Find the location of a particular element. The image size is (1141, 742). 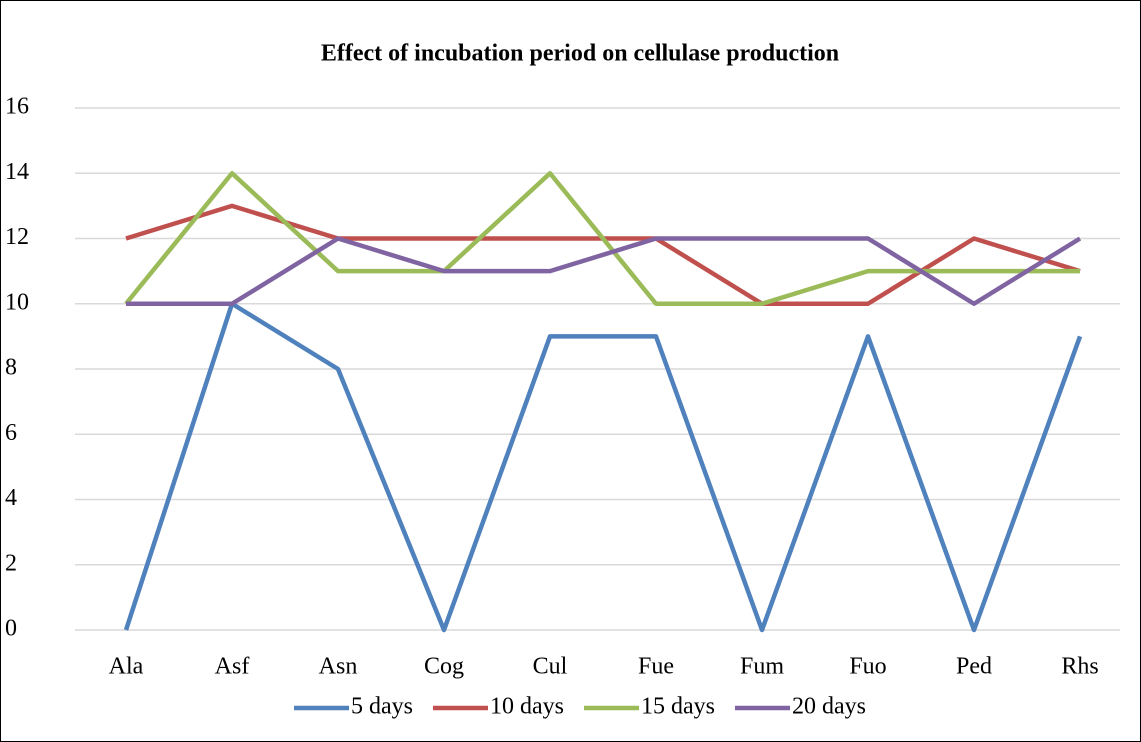

y-tick-label: 2 is located at coordinates (11, 563).